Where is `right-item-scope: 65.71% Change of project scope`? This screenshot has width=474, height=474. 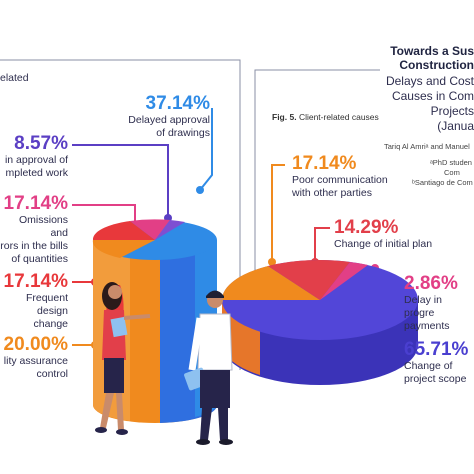
right-item-scope: 65.71% Change of project scope is located at coordinates (436, 363).